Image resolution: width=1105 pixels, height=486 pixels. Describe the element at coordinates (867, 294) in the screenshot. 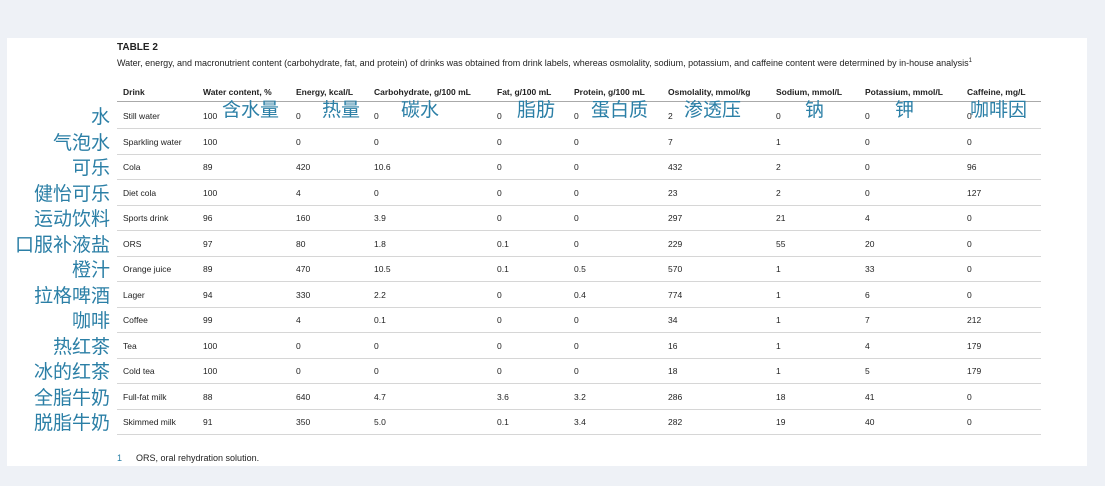

I see `table-cell: 6` at that location.